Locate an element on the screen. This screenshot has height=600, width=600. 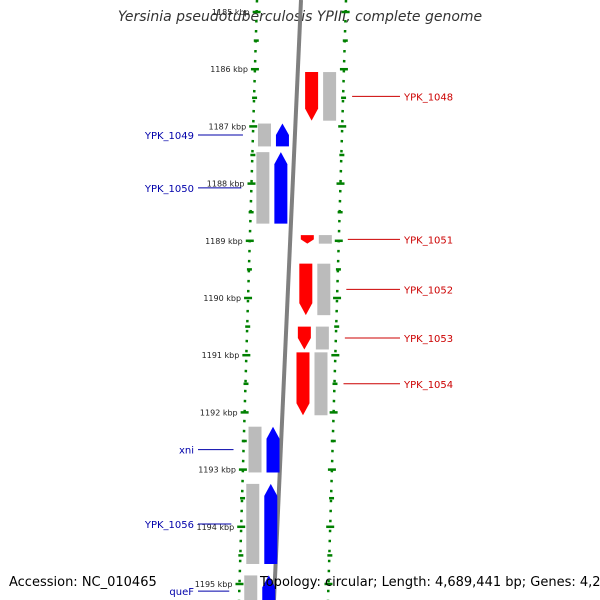
tick-label: 1194 kbp is located at coordinates (215, 527).